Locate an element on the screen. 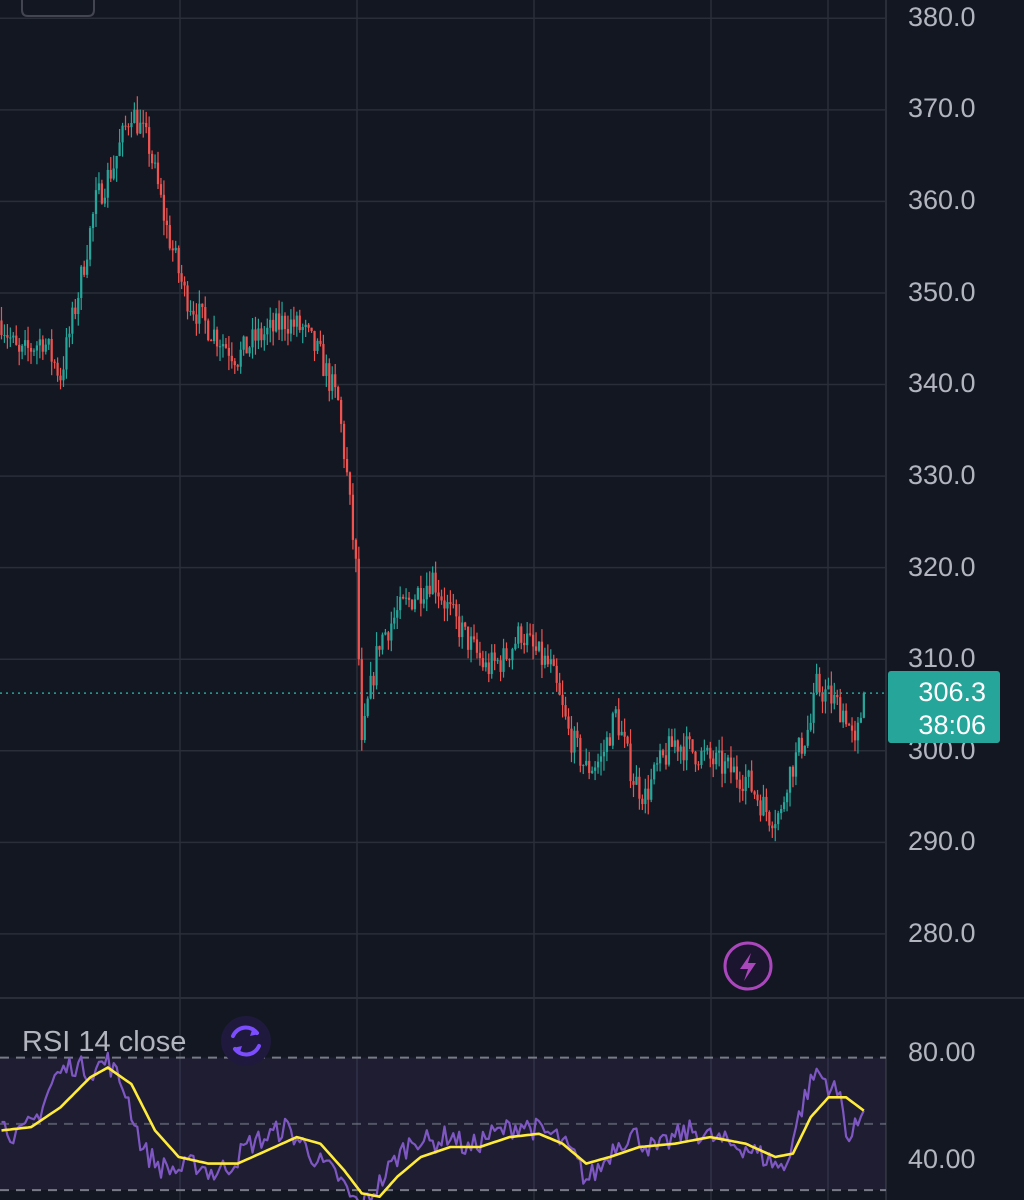 The width and height of the screenshot is (1024, 1200). lightning-icon is located at coordinates (748, 966).